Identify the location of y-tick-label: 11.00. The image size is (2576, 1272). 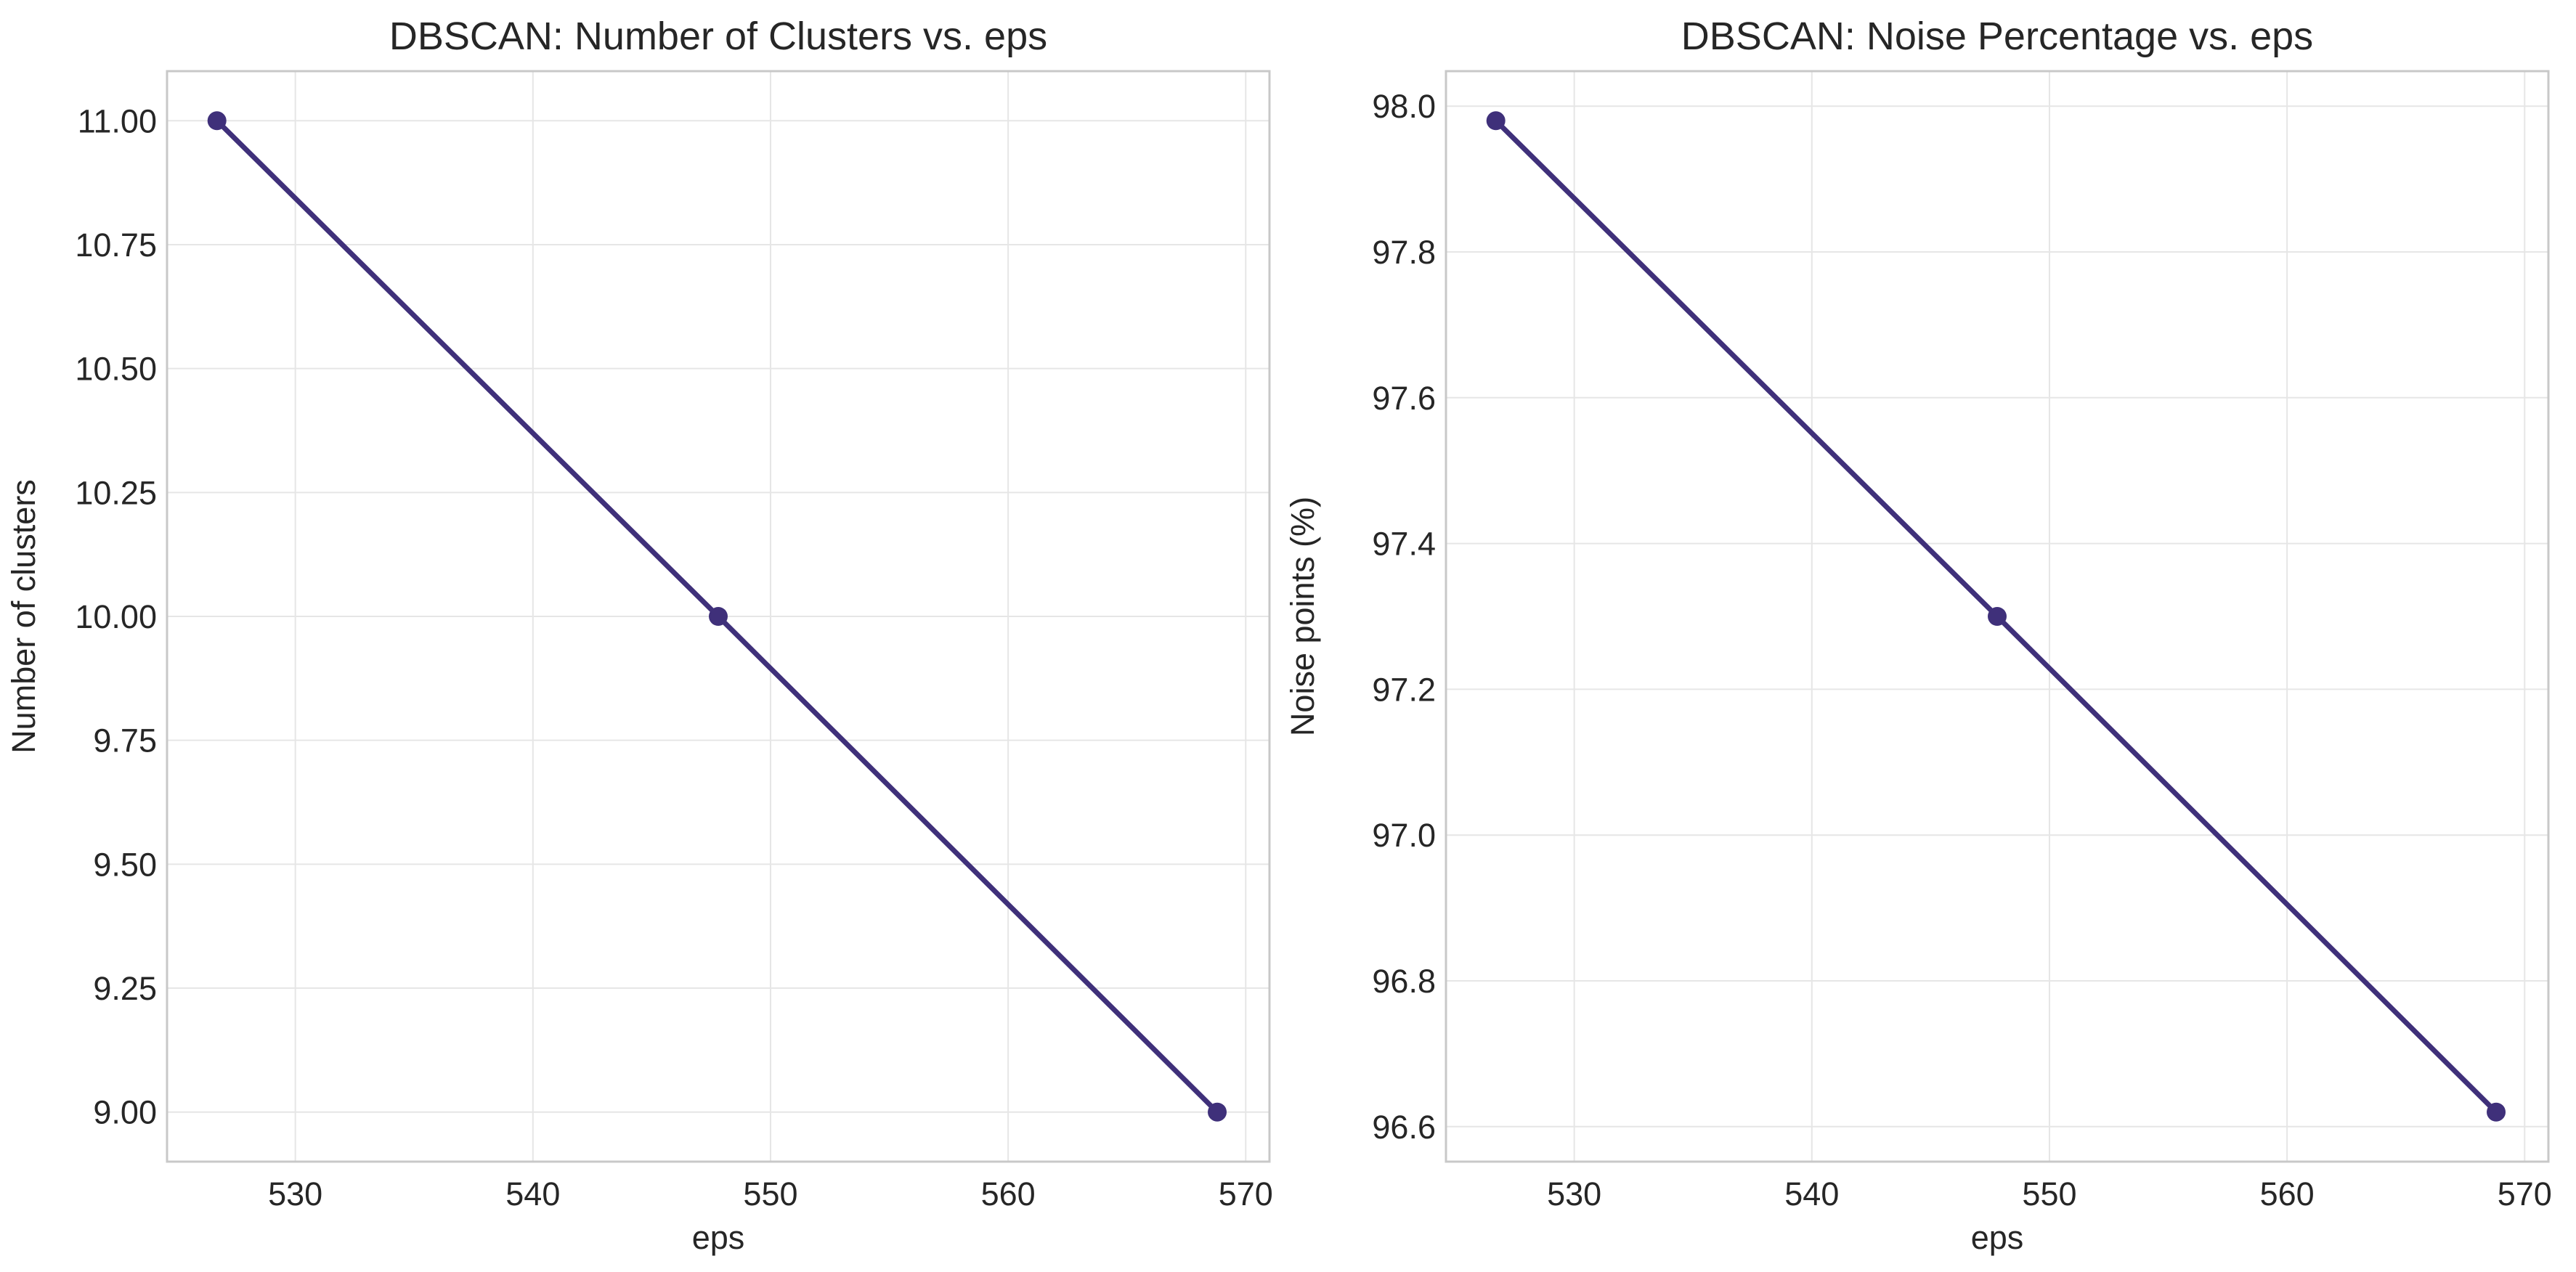
(117, 120).